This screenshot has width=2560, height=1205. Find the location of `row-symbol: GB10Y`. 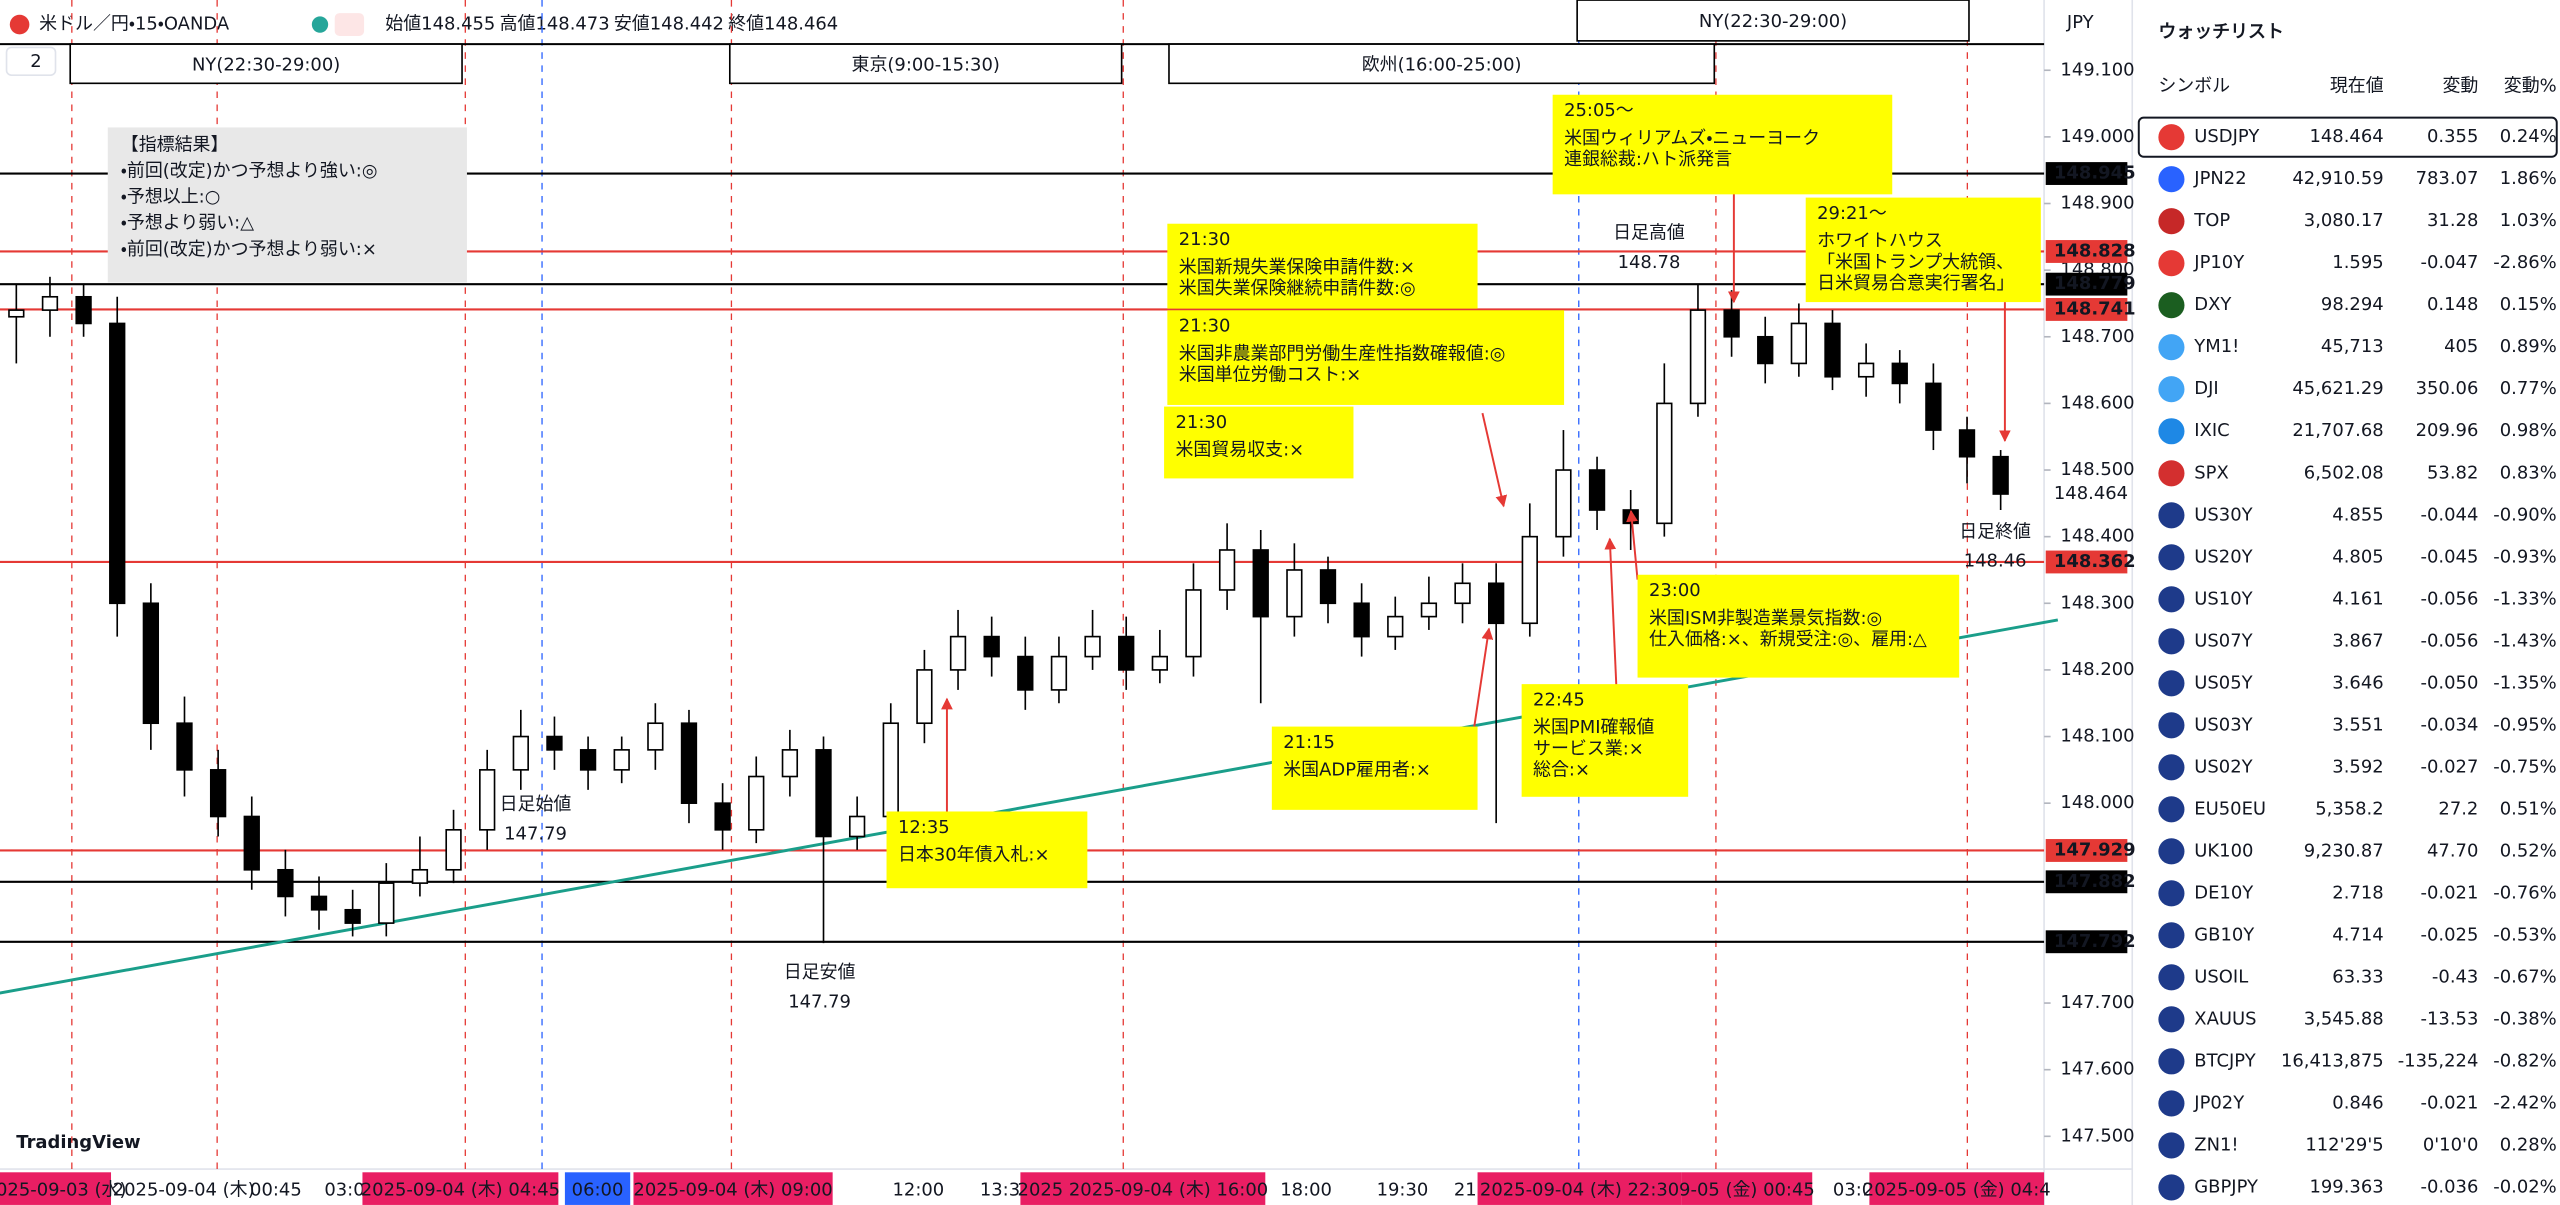

row-symbol: GB10Y is located at coordinates (2224, 934).